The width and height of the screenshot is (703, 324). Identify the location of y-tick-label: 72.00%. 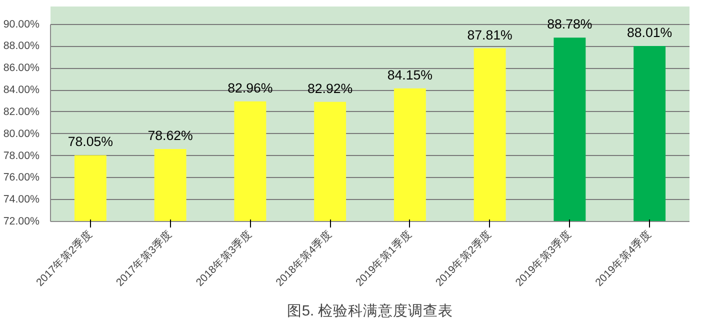
(21, 222).